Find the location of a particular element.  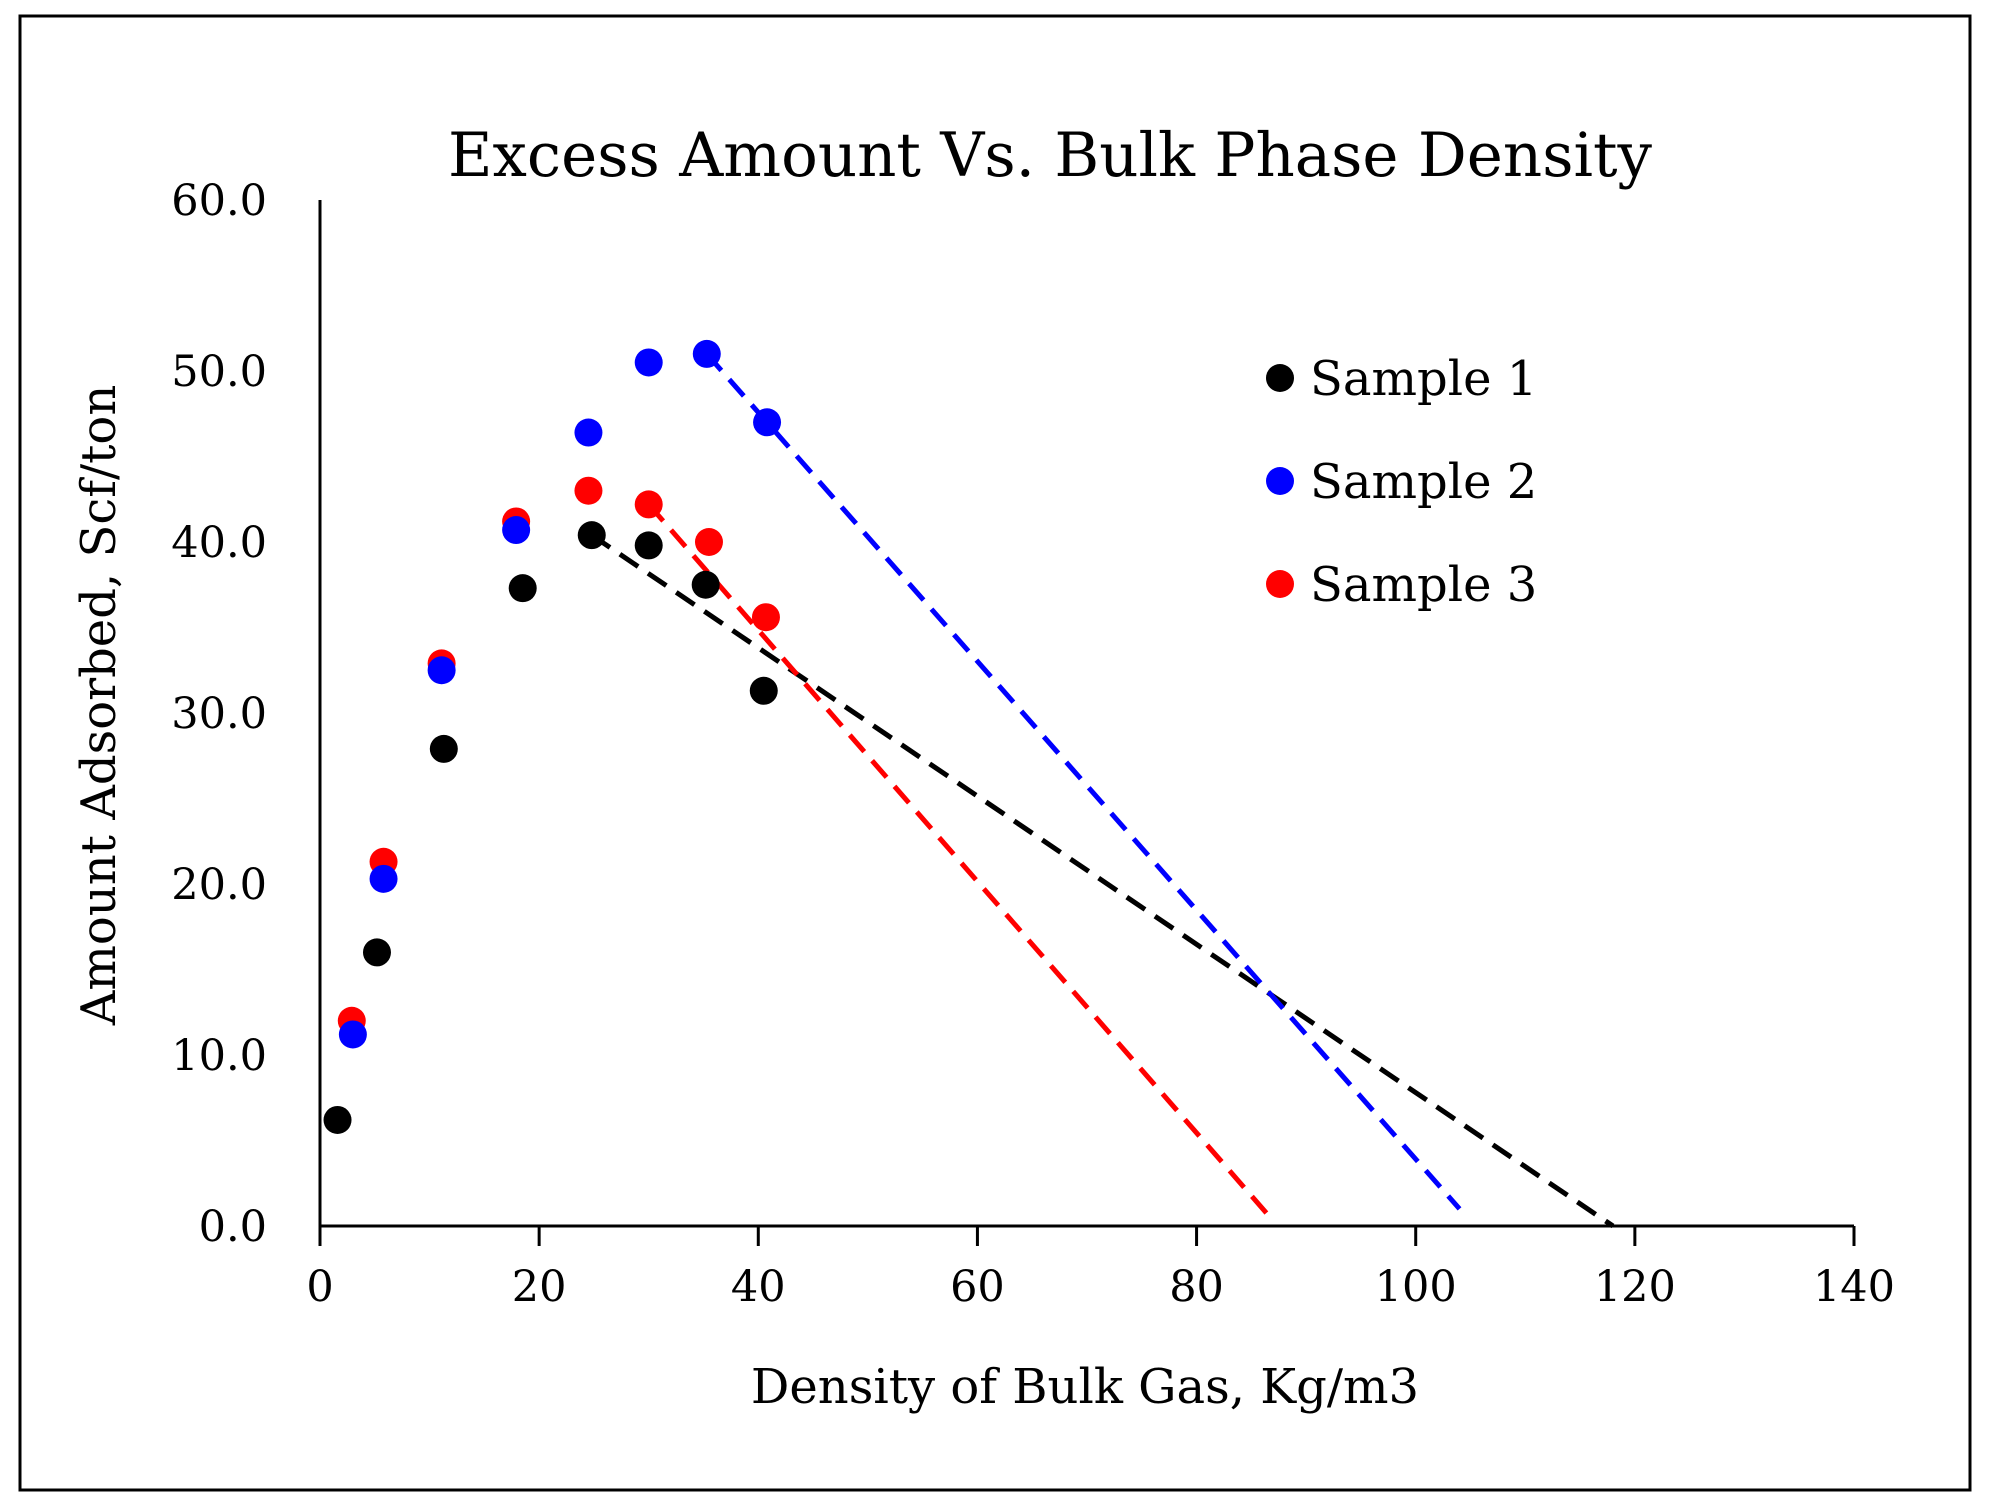

x-tick-label: 80 is located at coordinates (1196, 1287).